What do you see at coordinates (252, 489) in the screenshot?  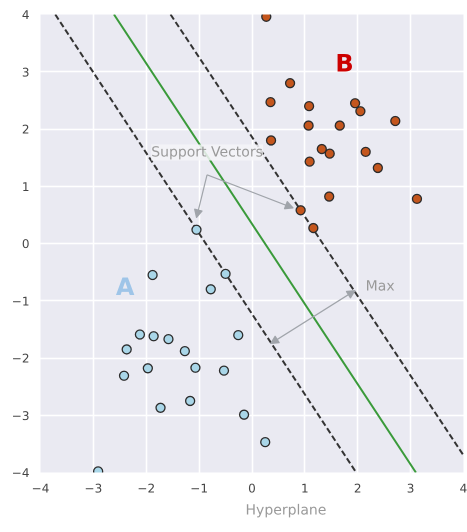 I see `x-tick-label: 0` at bounding box center [252, 489].